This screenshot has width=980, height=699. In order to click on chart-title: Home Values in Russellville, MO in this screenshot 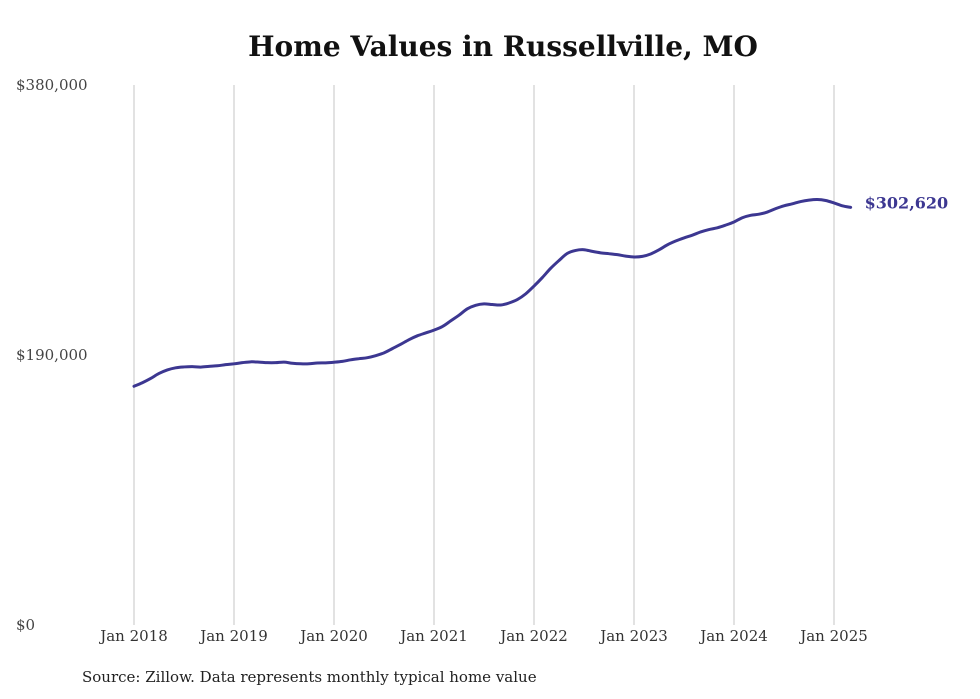, I will do `click(503, 46)`.